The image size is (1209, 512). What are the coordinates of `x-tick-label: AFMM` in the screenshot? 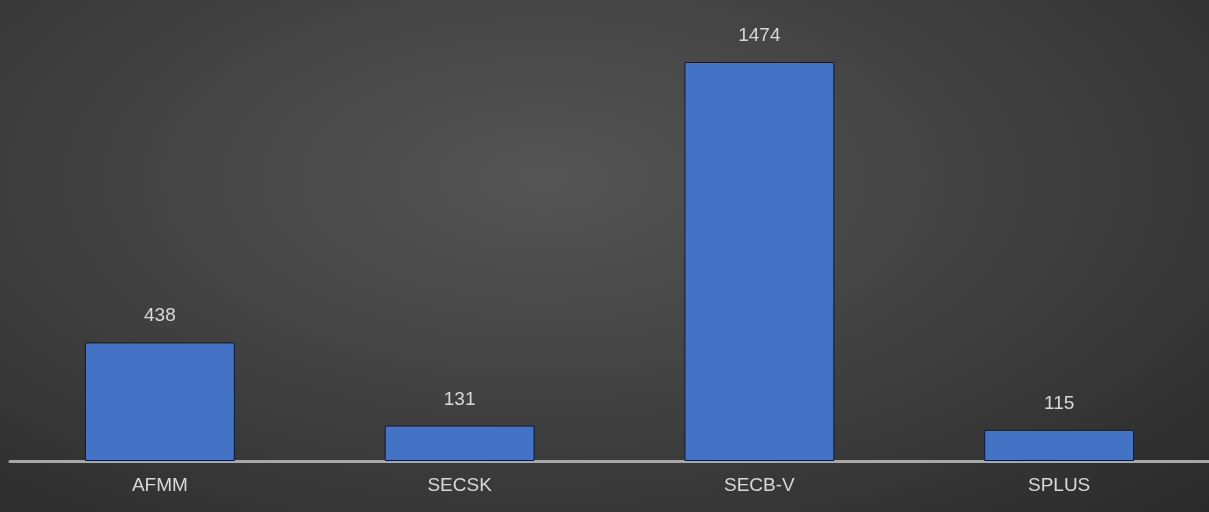 It's located at (159, 484).